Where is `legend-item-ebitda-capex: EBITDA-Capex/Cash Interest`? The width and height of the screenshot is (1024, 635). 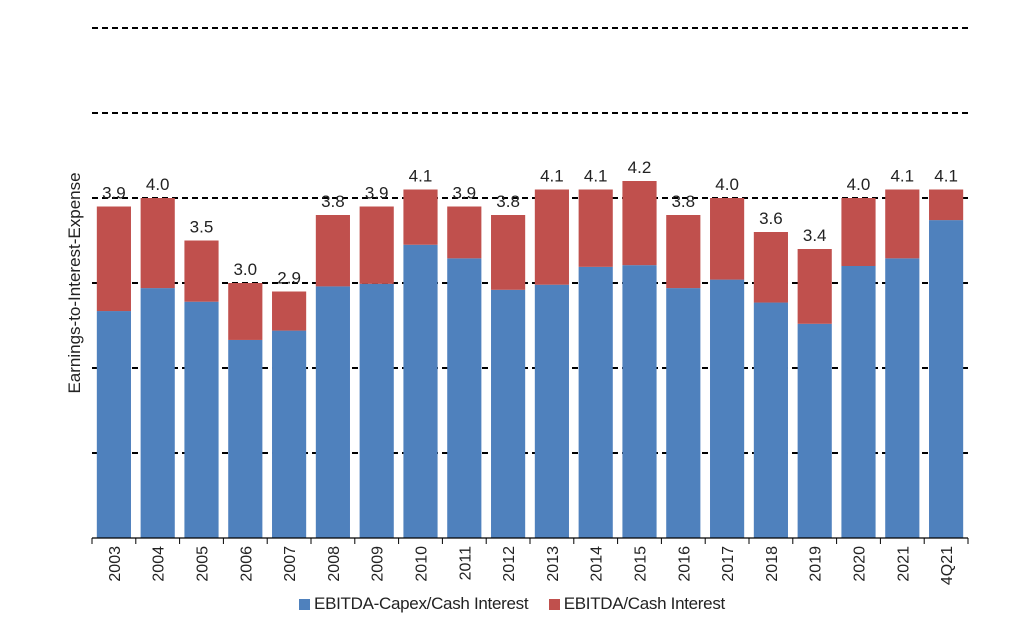 legend-item-ebitda-capex: EBITDA-Capex/Cash Interest is located at coordinates (414, 604).